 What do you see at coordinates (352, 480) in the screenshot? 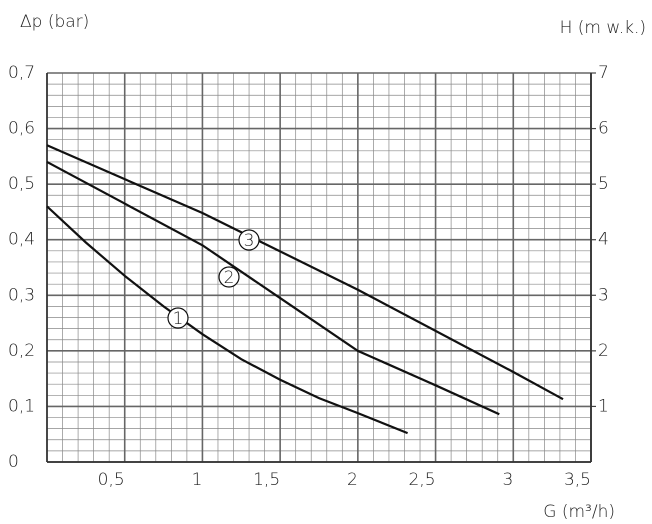
I see `x-tick-label: 2` at bounding box center [352, 480].